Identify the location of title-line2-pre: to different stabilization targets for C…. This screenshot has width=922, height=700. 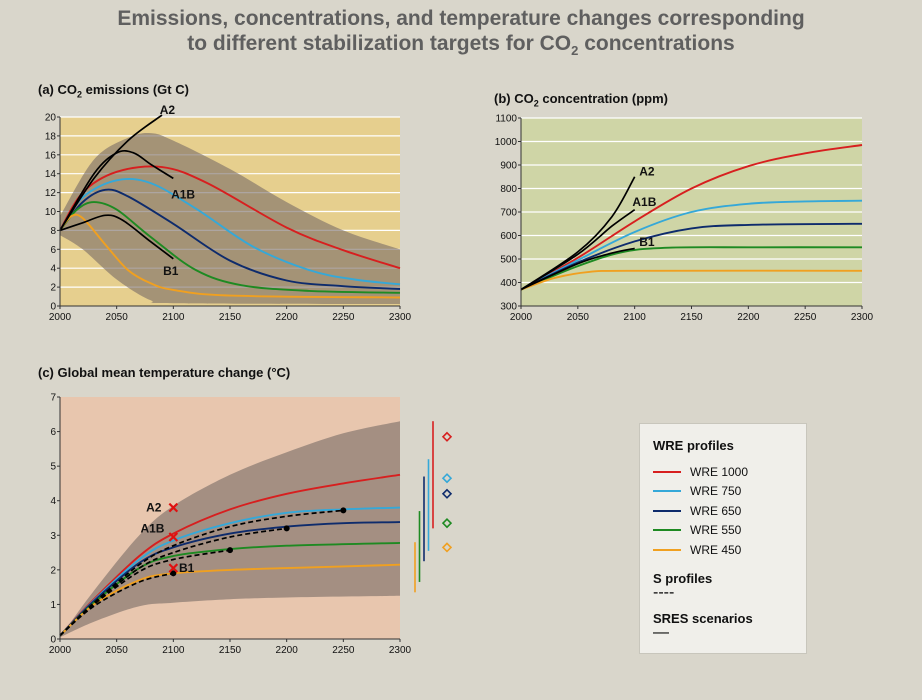
(379, 43).